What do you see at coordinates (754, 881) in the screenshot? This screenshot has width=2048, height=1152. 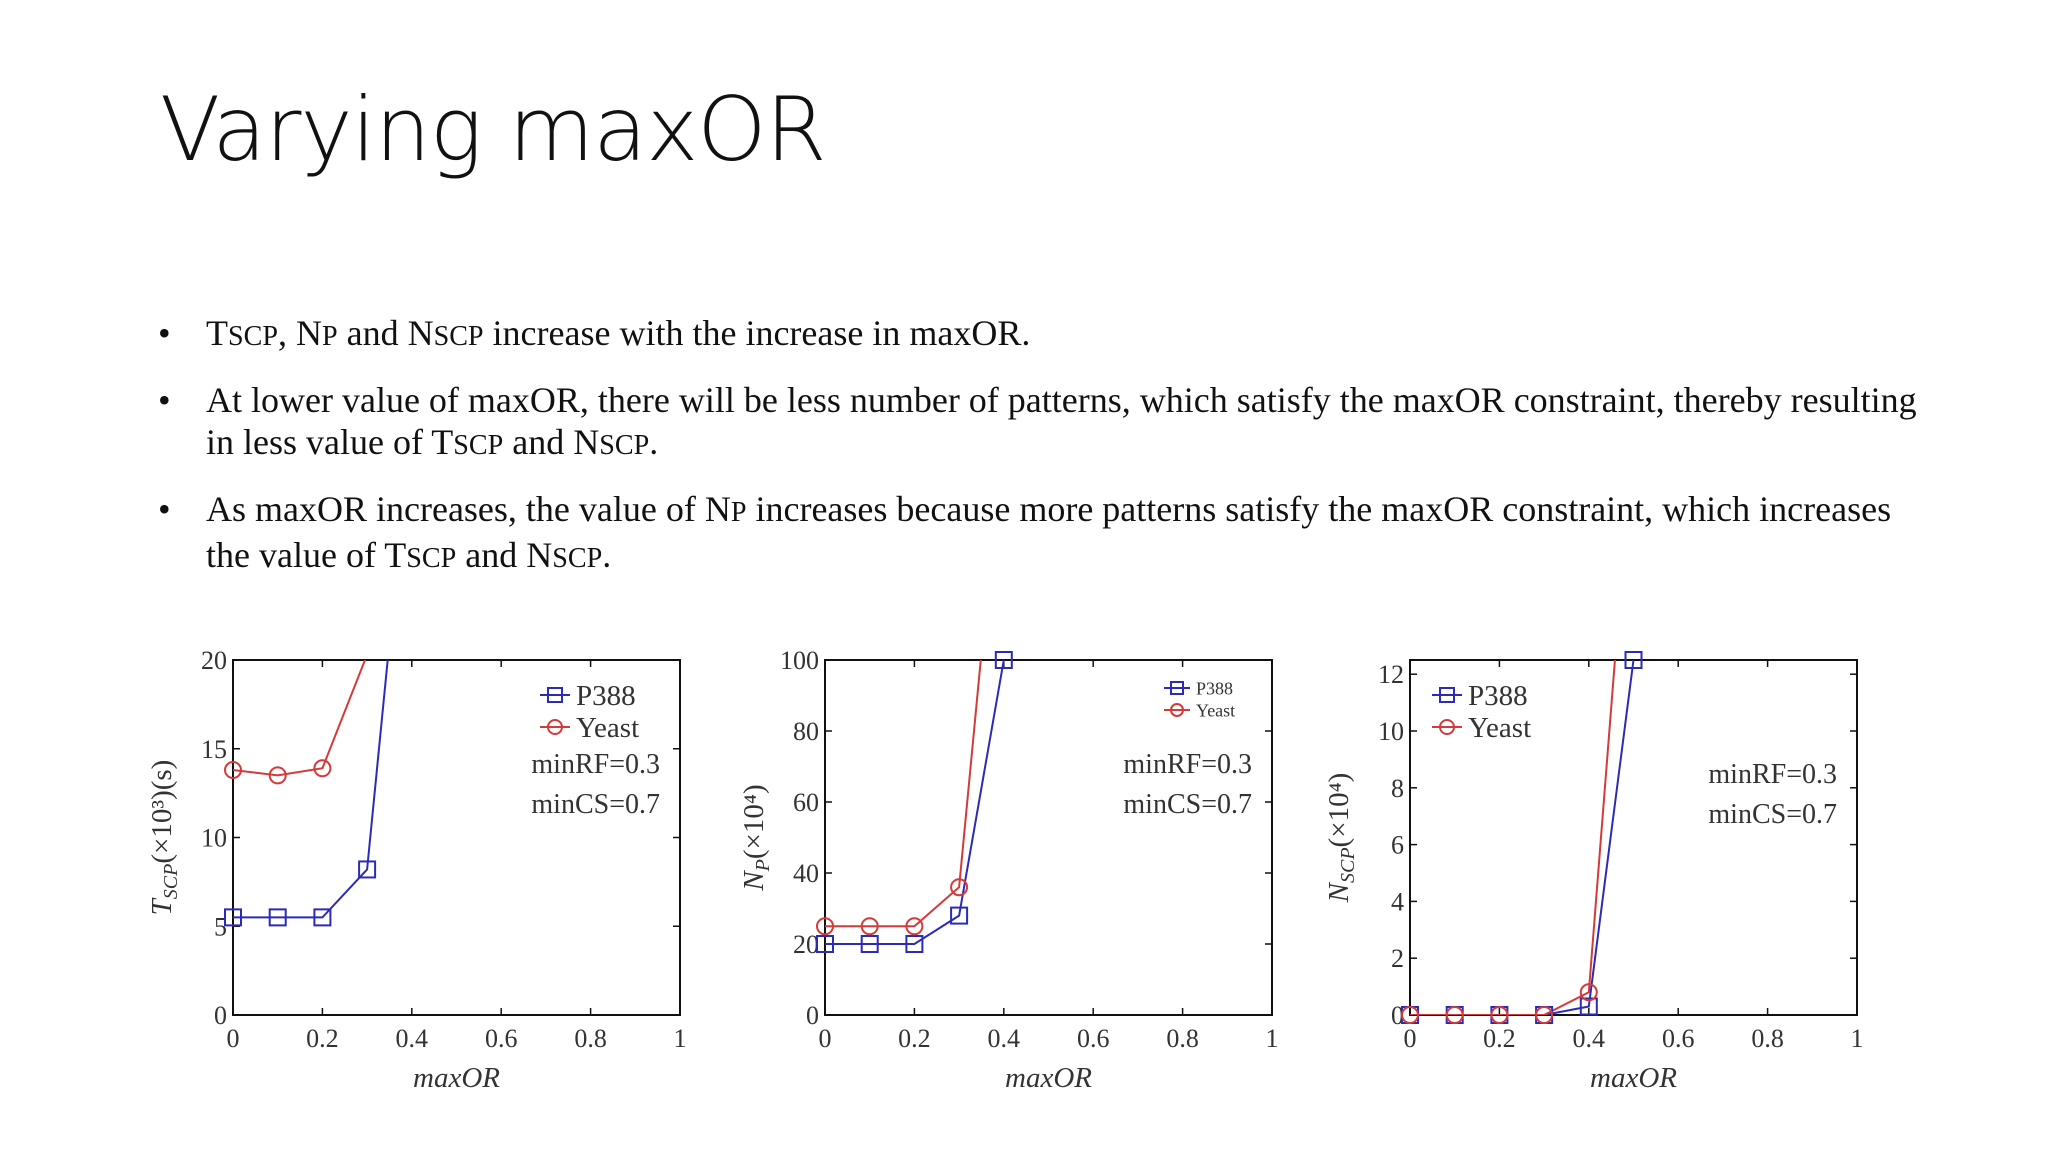 I see `y-label-main: N` at bounding box center [754, 881].